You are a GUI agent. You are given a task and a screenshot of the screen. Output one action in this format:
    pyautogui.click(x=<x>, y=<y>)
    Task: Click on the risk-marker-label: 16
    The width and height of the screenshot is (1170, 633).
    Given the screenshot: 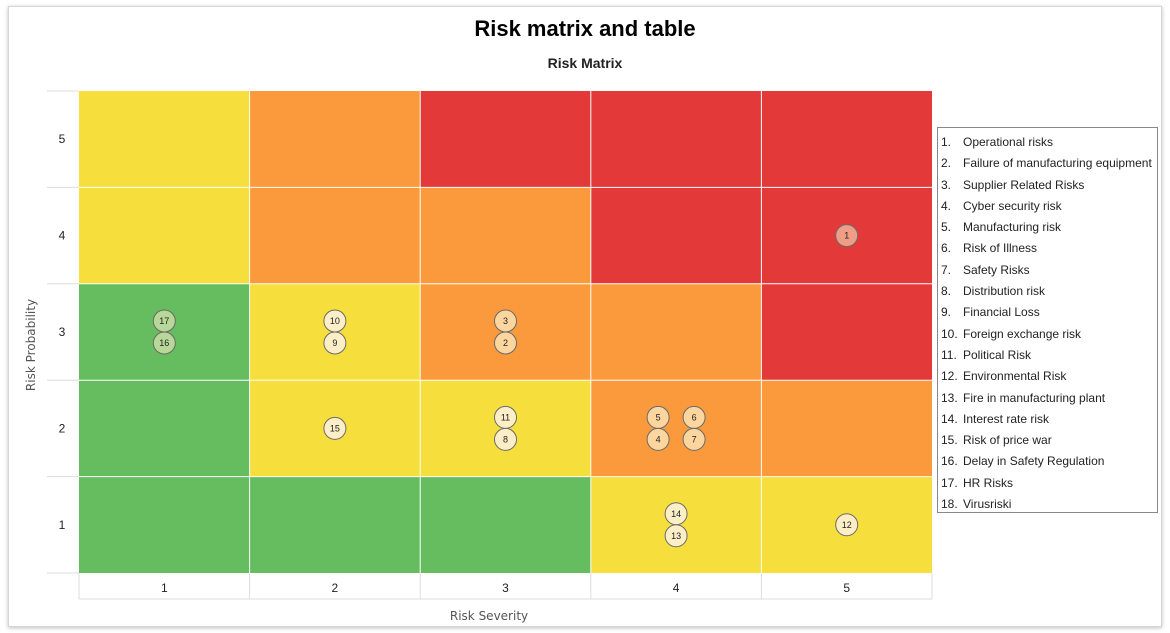 What is the action you would take?
    pyautogui.click(x=164, y=343)
    